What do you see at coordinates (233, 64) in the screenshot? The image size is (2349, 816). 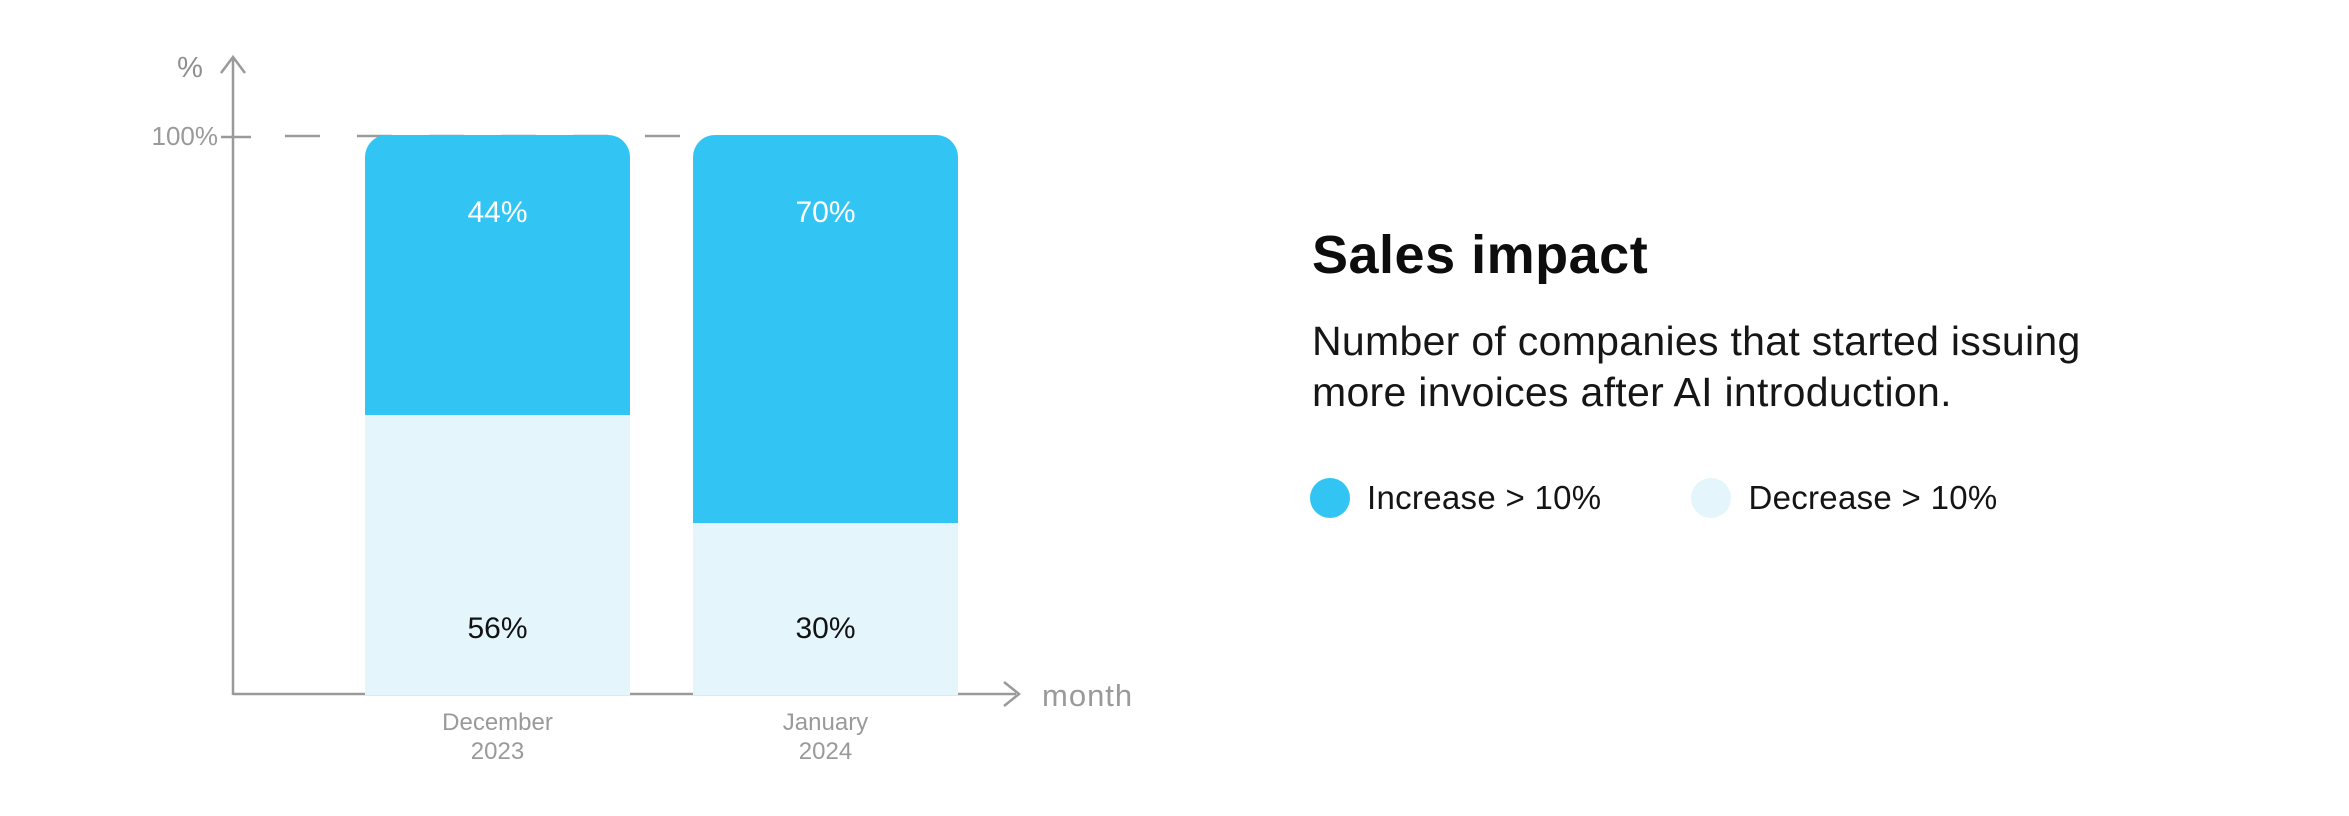 I see `y-axis-arrow-icon` at bounding box center [233, 64].